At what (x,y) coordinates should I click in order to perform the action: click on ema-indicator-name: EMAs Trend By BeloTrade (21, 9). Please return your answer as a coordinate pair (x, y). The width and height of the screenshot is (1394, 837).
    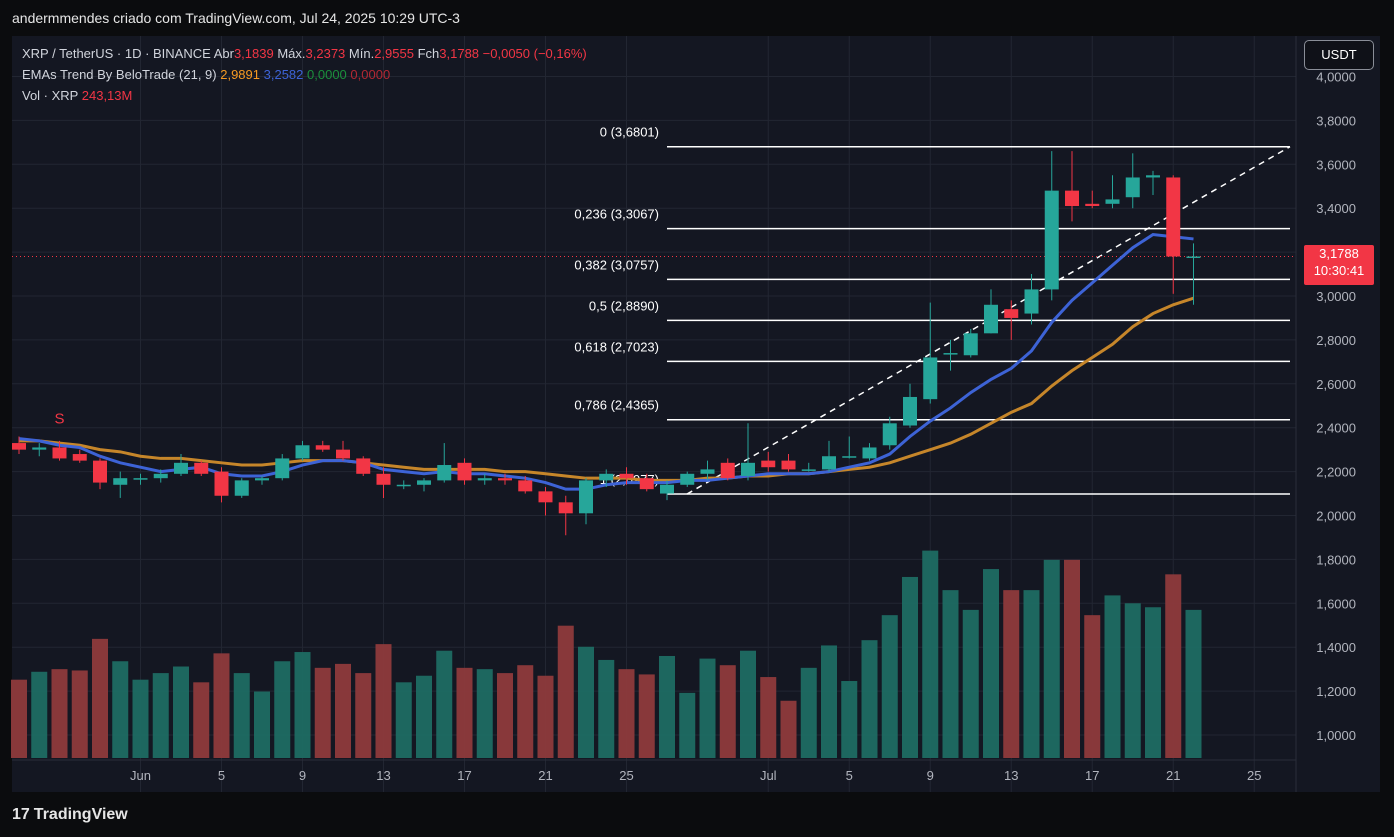
    Looking at the image, I should click on (119, 74).